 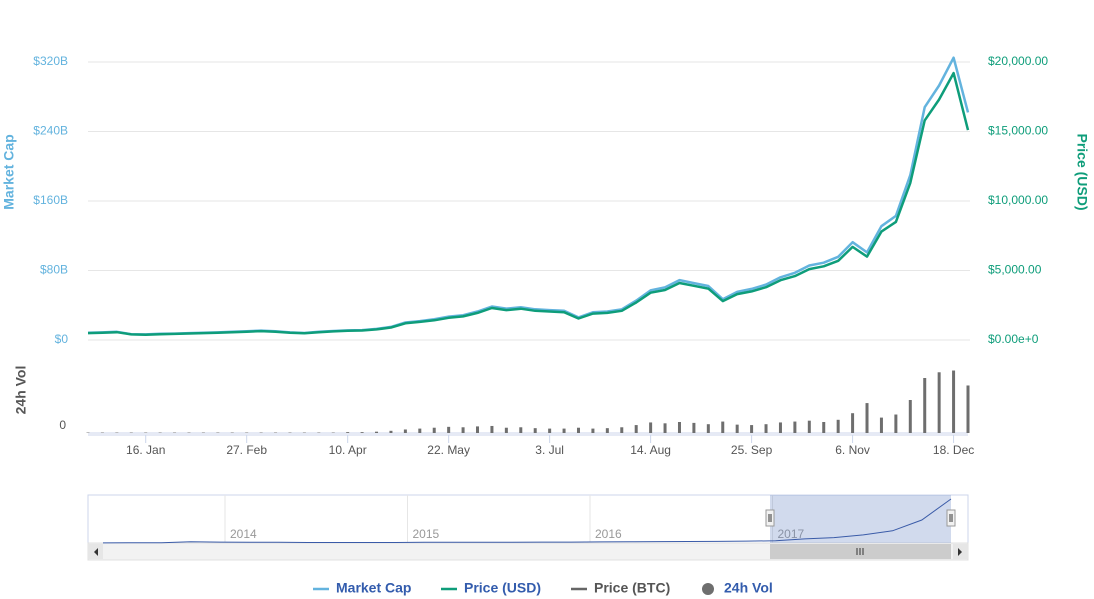 What do you see at coordinates (246, 450) in the screenshot?
I see `x-tick-label: 27. Feb` at bounding box center [246, 450].